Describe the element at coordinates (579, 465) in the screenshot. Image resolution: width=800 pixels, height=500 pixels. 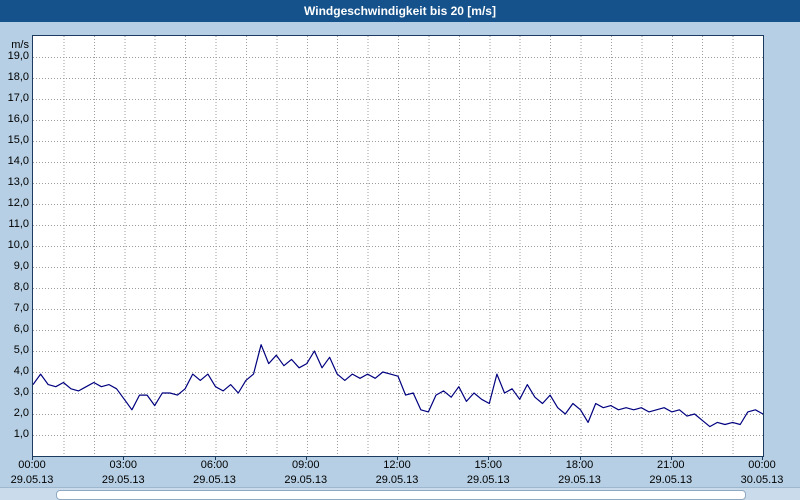
I see `x-axis-time-label: 18:00` at that location.